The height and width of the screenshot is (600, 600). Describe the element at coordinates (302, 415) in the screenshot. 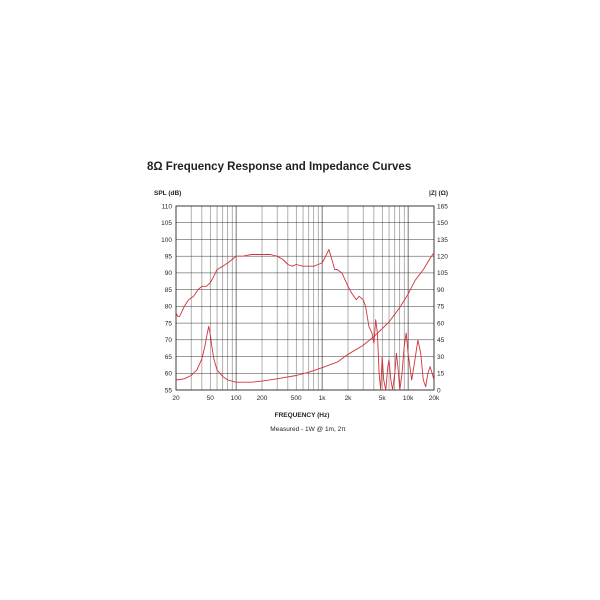

I see `x-axis-label: FREQUENCY (Hz)` at that location.